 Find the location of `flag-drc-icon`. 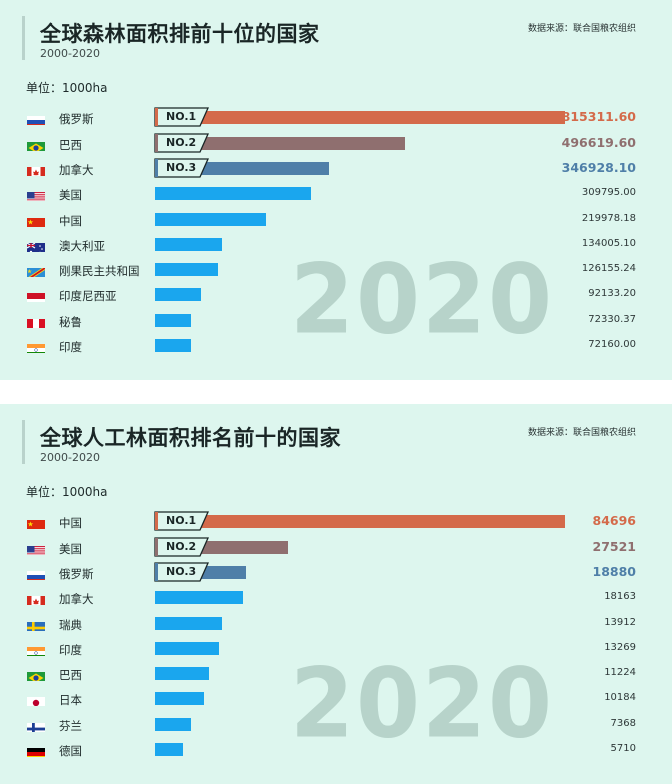

flag-drc-icon is located at coordinates (36, 271).